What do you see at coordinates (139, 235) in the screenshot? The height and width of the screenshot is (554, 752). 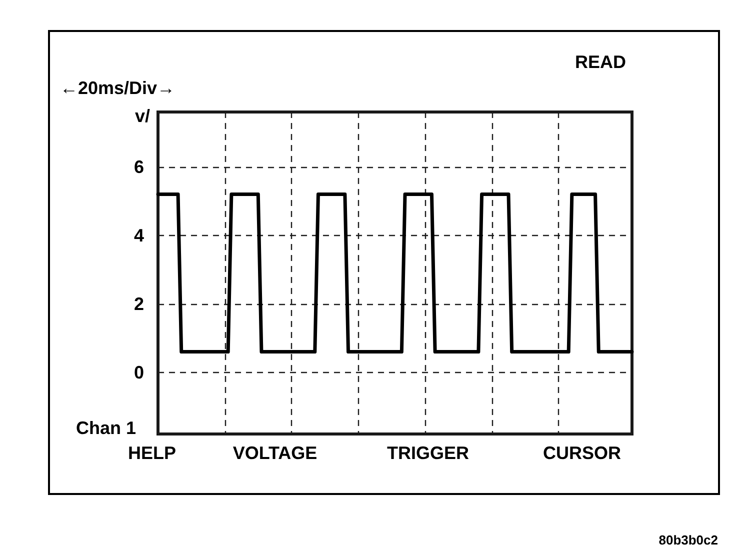 I see `y-tick-label: 4` at bounding box center [139, 235].